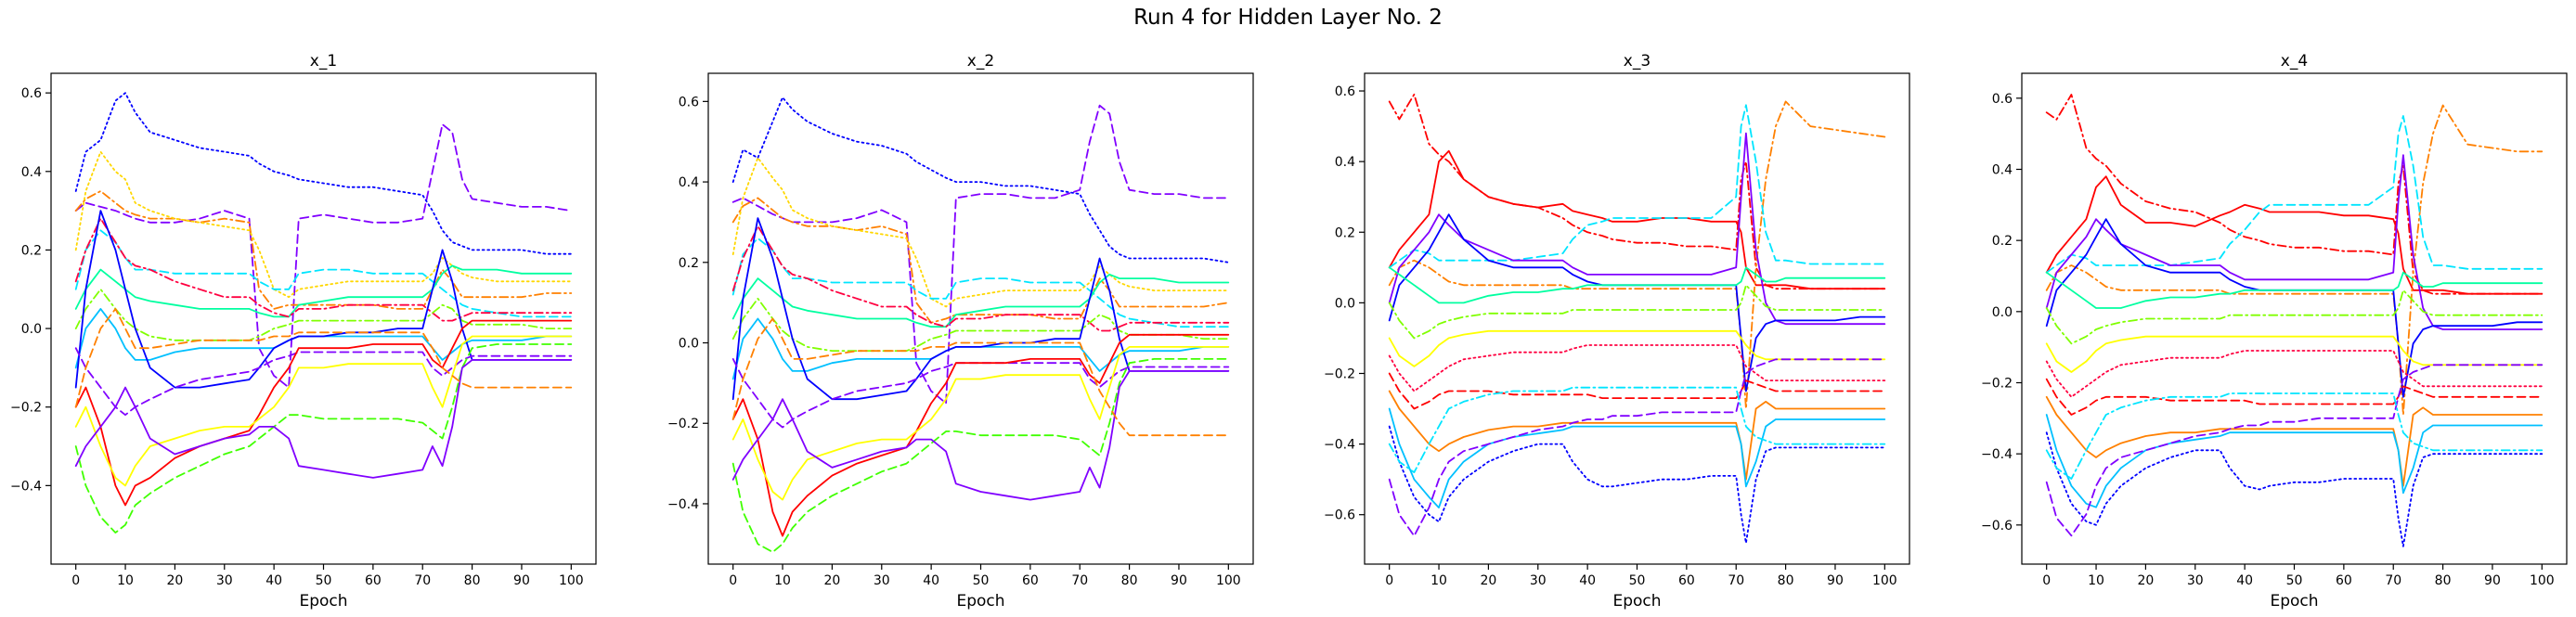 The width and height of the screenshot is (2576, 617). What do you see at coordinates (1637, 62) in the screenshot?
I see `subplot-title: x_3` at bounding box center [1637, 62].